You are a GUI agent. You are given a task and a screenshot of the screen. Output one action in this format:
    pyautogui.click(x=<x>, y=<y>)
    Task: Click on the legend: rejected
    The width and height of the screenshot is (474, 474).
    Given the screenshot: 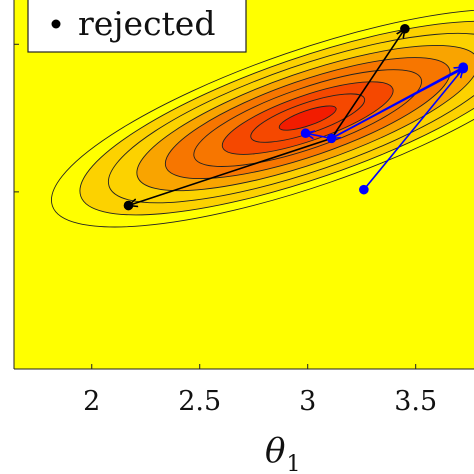 What is the action you would take?
    pyautogui.click(x=137, y=26)
    